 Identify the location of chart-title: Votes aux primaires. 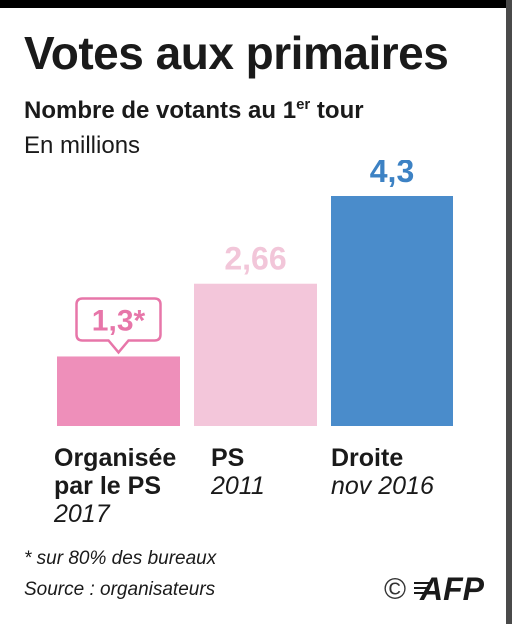
(236, 53).